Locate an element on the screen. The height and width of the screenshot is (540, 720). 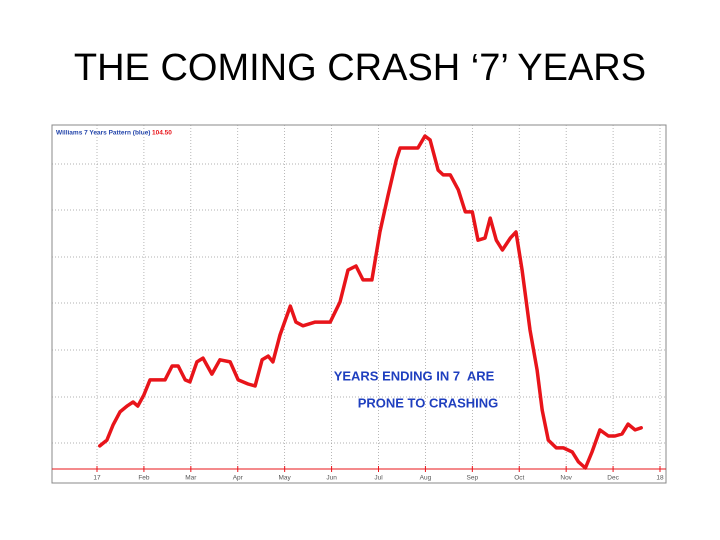
legend-label: Williams 7 Years Pattern (blue) is located at coordinates (103, 133).